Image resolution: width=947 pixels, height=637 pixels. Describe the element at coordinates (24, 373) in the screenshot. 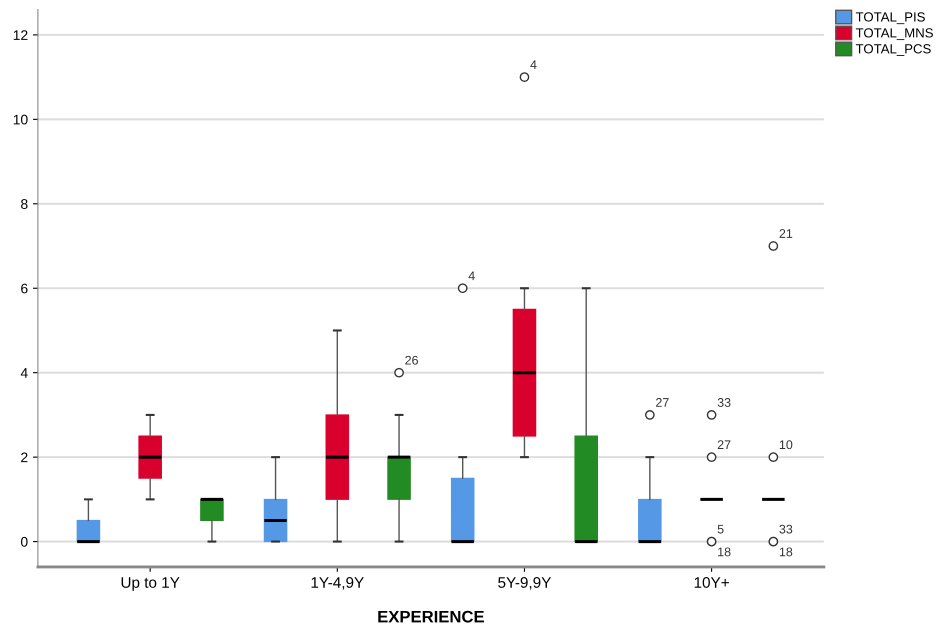

I see `y-tick-label: 4` at that location.